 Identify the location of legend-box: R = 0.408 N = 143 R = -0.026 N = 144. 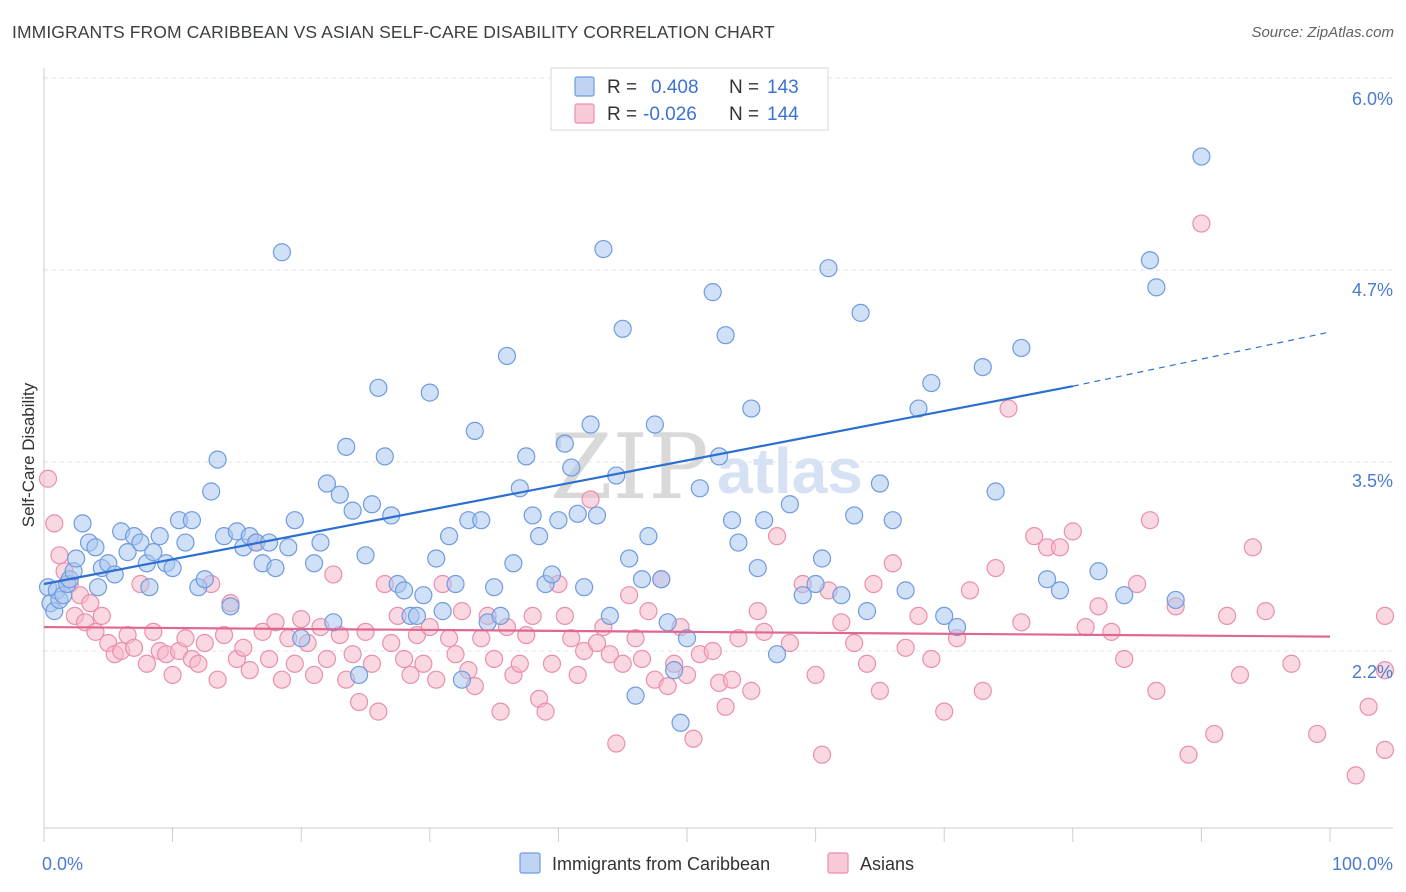
(689, 99).